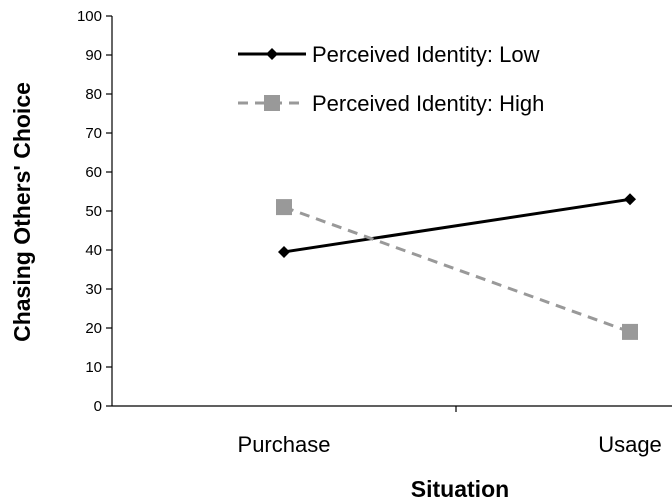 Image resolution: width=672 pixels, height=504 pixels. I want to click on y-tick-label: 60, so click(93, 172).